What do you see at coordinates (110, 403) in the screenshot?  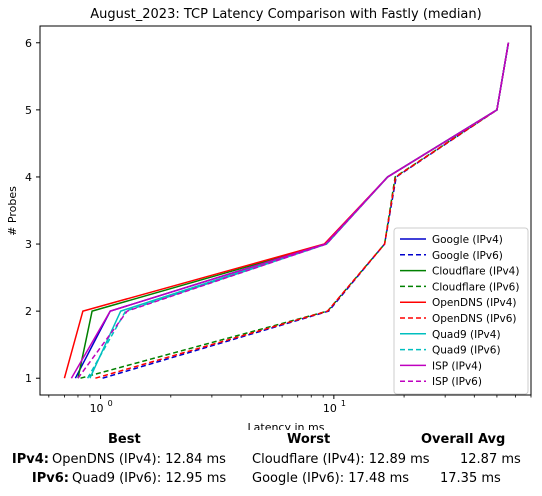 I see `x-tick-exponent: 0` at bounding box center [110, 403].